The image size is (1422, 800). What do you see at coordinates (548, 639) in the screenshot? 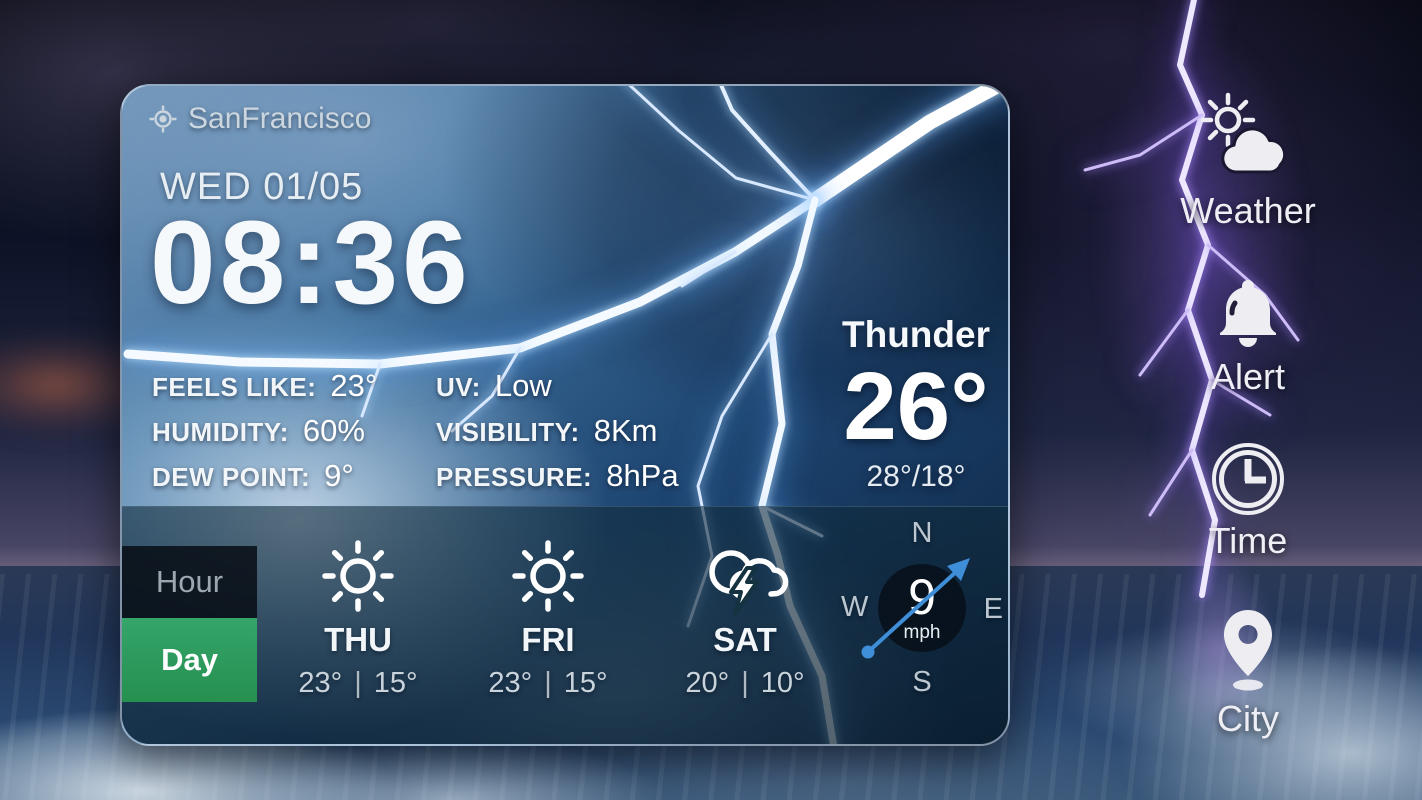
I see `forecast-day-label: FRI` at bounding box center [548, 639].